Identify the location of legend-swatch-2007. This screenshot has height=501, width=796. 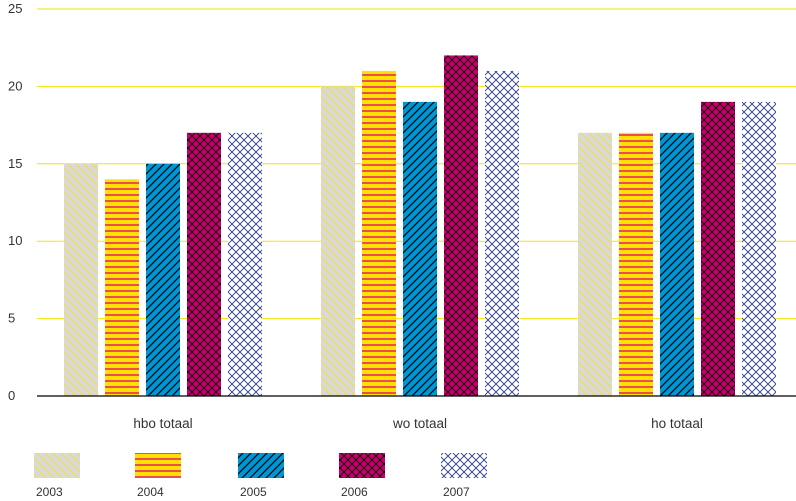
(464, 465).